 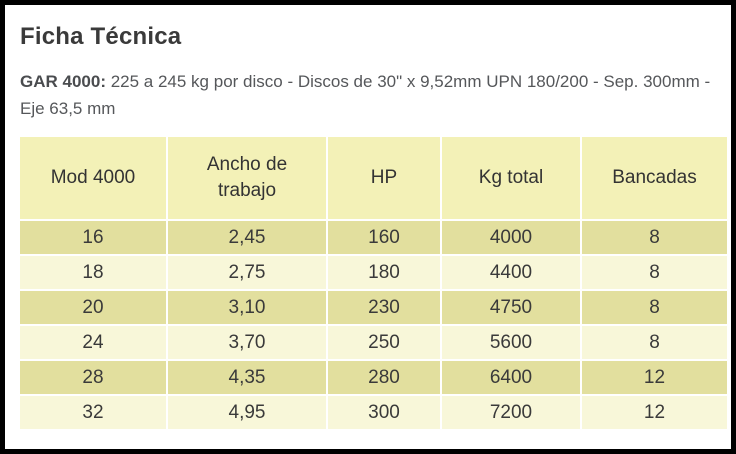 I want to click on table-row: 16 2,45 160 4000 8, so click(x=373, y=237).